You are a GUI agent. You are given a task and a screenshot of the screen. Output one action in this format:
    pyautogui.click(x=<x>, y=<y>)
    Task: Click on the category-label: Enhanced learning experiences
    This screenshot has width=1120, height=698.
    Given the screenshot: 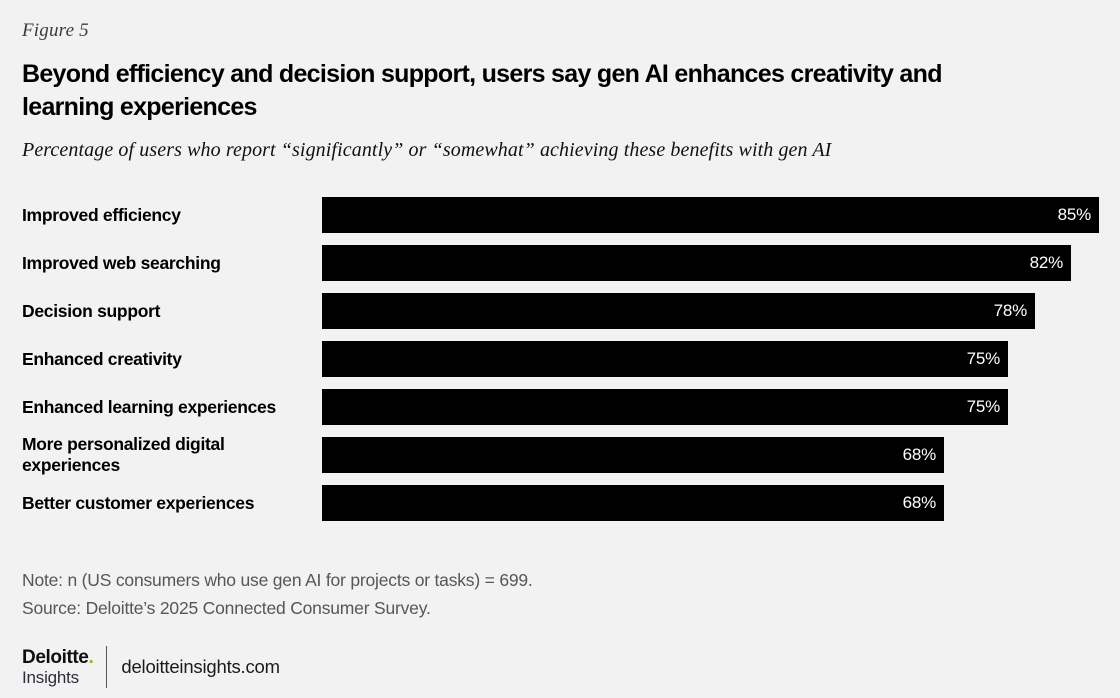 What is the action you would take?
    pyautogui.click(x=149, y=406)
    